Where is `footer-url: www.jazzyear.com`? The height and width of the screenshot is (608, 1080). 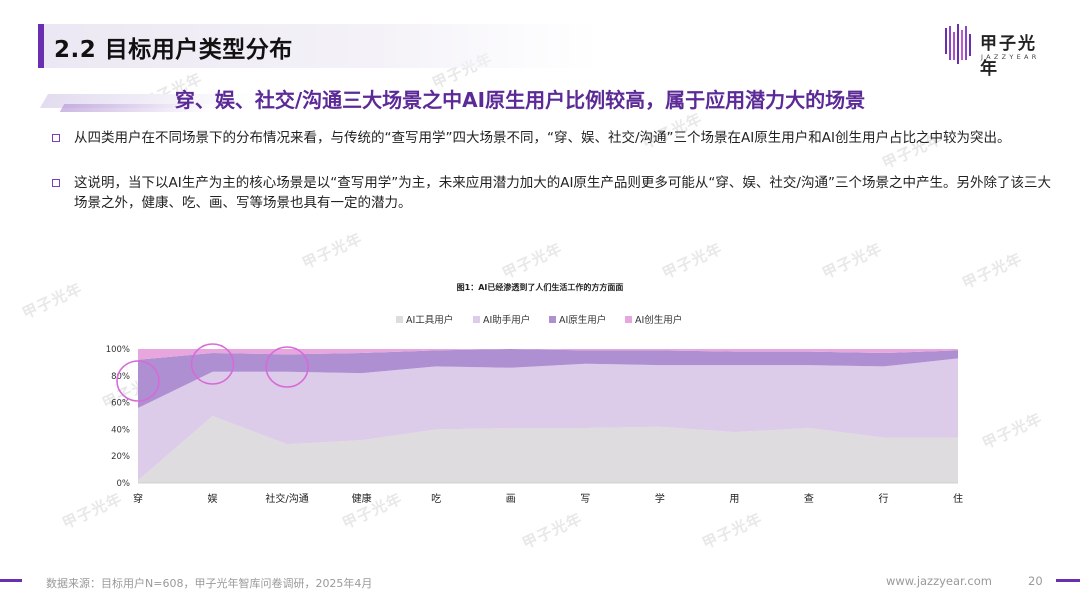 footer-url: www.jazzyear.com is located at coordinates (939, 581).